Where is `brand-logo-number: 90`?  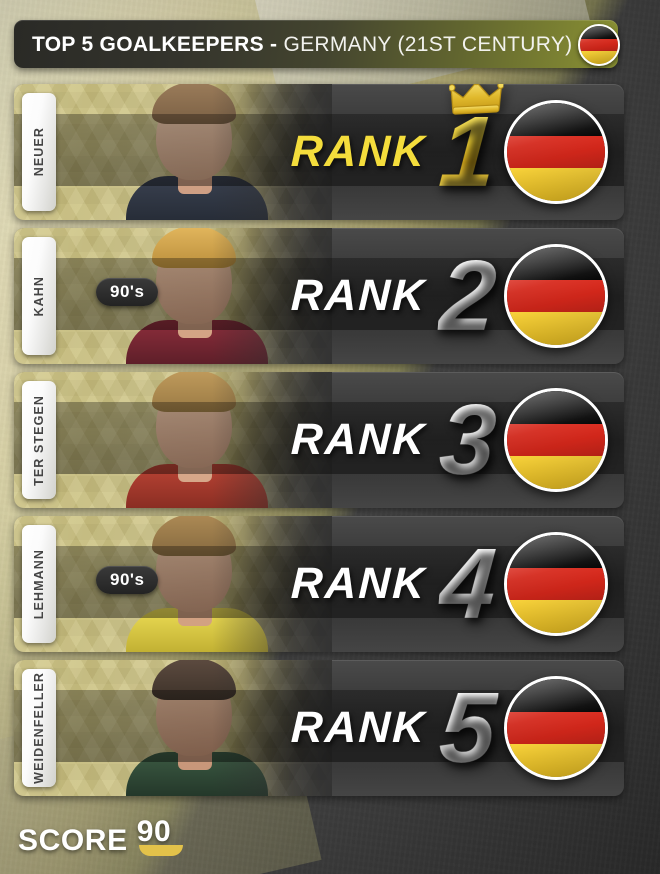 brand-logo-number: 90 is located at coordinates (154, 831).